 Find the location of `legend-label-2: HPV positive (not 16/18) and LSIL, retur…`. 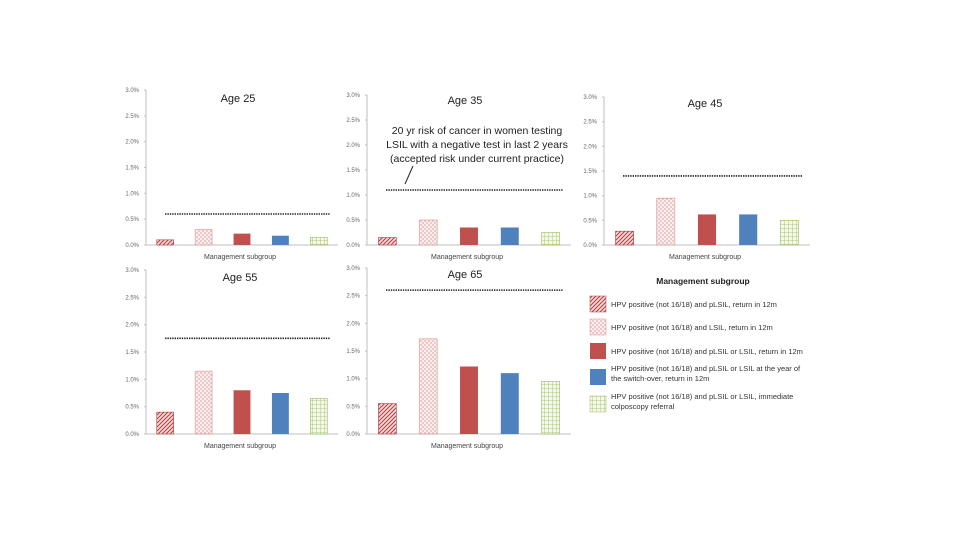

legend-label-2: HPV positive (not 16/18) and LSIL, retur… is located at coordinates (692, 327).